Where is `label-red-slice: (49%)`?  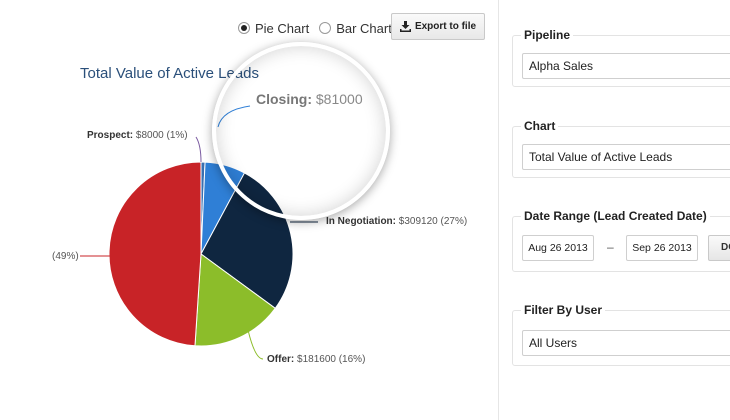
label-red-slice: (49%) is located at coordinates (65, 256).